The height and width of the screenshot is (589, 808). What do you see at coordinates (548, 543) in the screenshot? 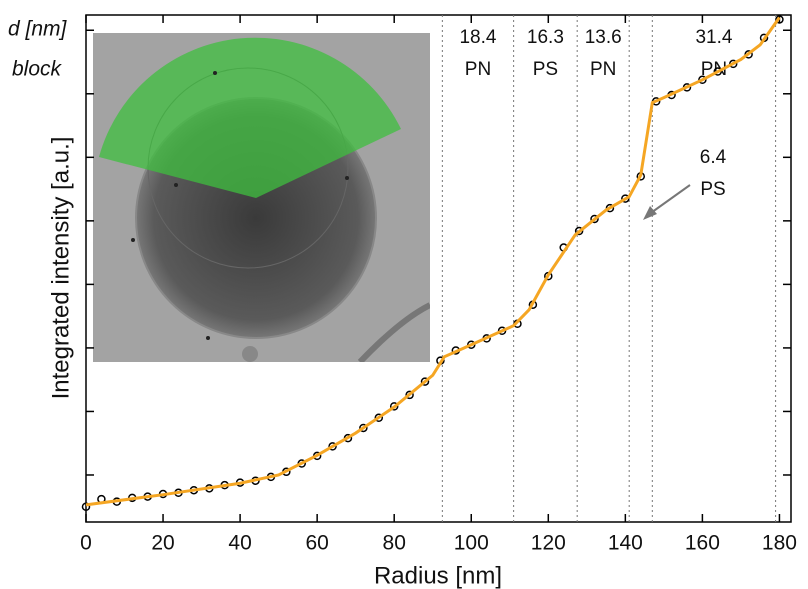
I see `x-tick-label: 120` at bounding box center [548, 543].